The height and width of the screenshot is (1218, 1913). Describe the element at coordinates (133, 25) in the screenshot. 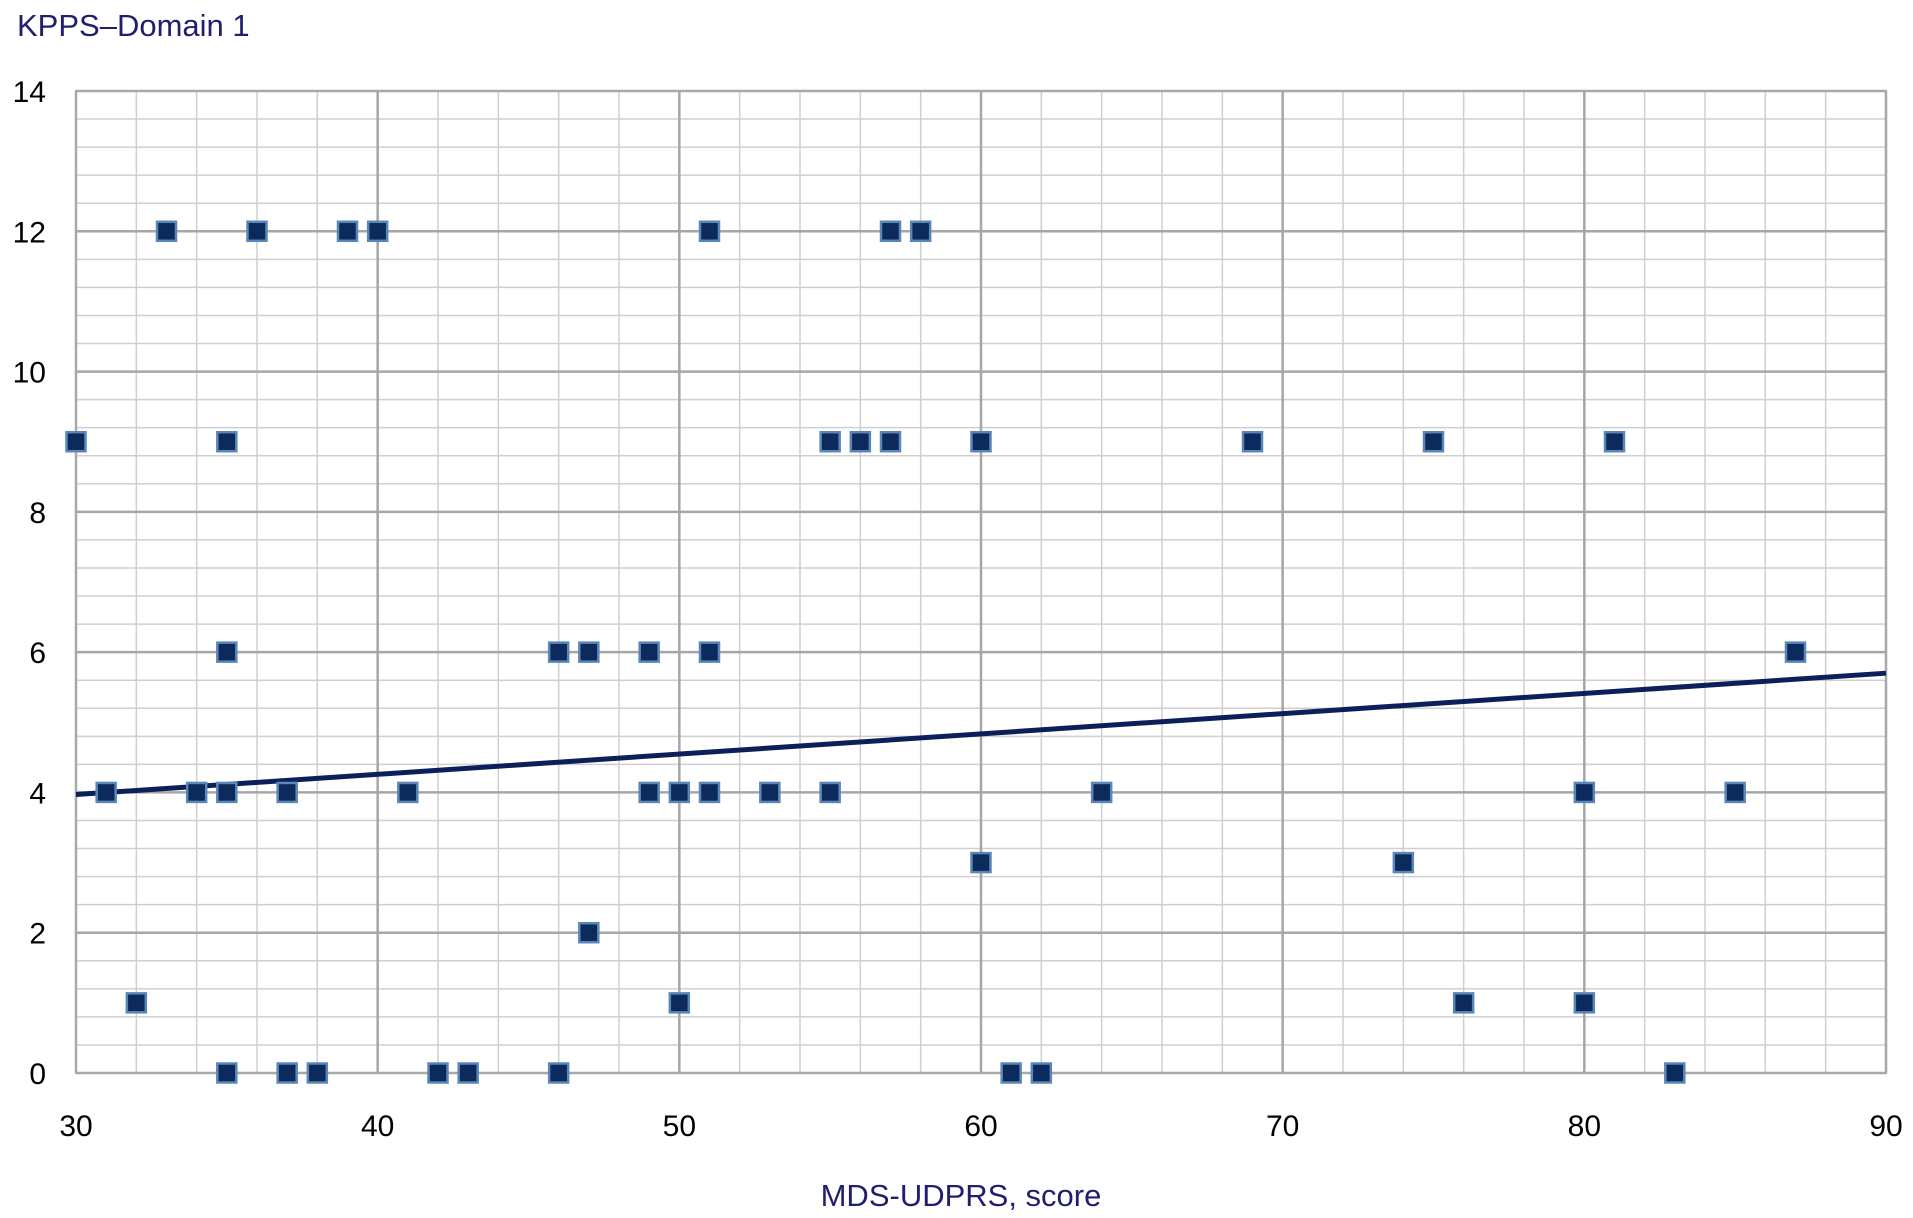

I see `y-axis-label: KPPS–Domain 1` at that location.